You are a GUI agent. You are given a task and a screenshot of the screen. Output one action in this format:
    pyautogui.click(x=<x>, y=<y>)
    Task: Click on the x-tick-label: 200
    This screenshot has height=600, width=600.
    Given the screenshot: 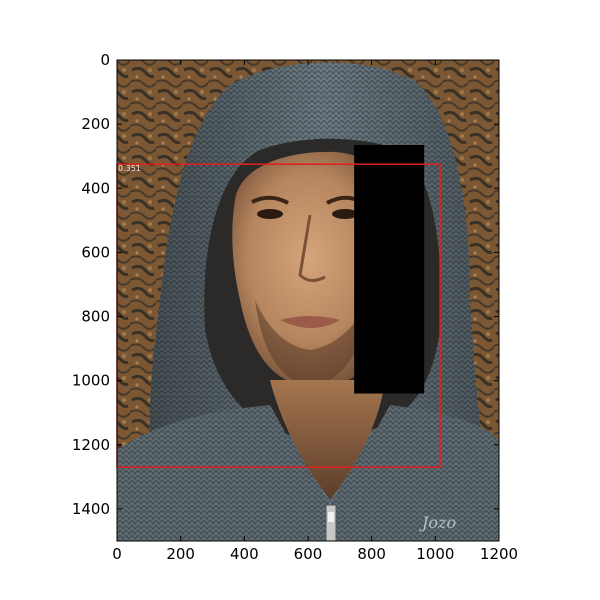 What is the action you would take?
    pyautogui.click(x=180, y=554)
    